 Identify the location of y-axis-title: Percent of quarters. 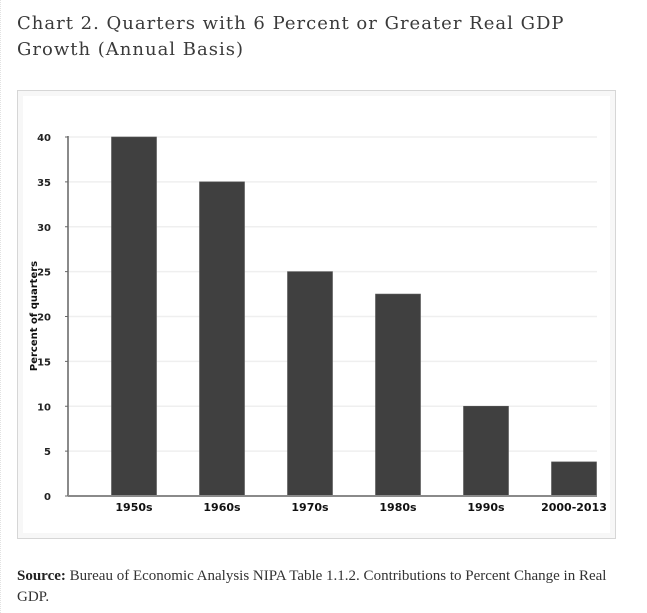
(34, 316).